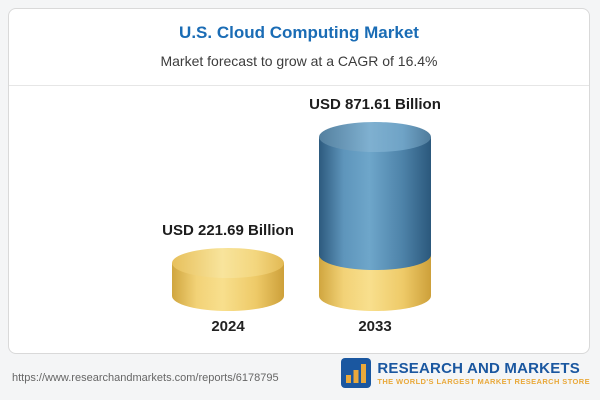  What do you see at coordinates (375, 104) in the screenshot?
I see `value-label-2033: USD 871.61 Billion` at bounding box center [375, 104].